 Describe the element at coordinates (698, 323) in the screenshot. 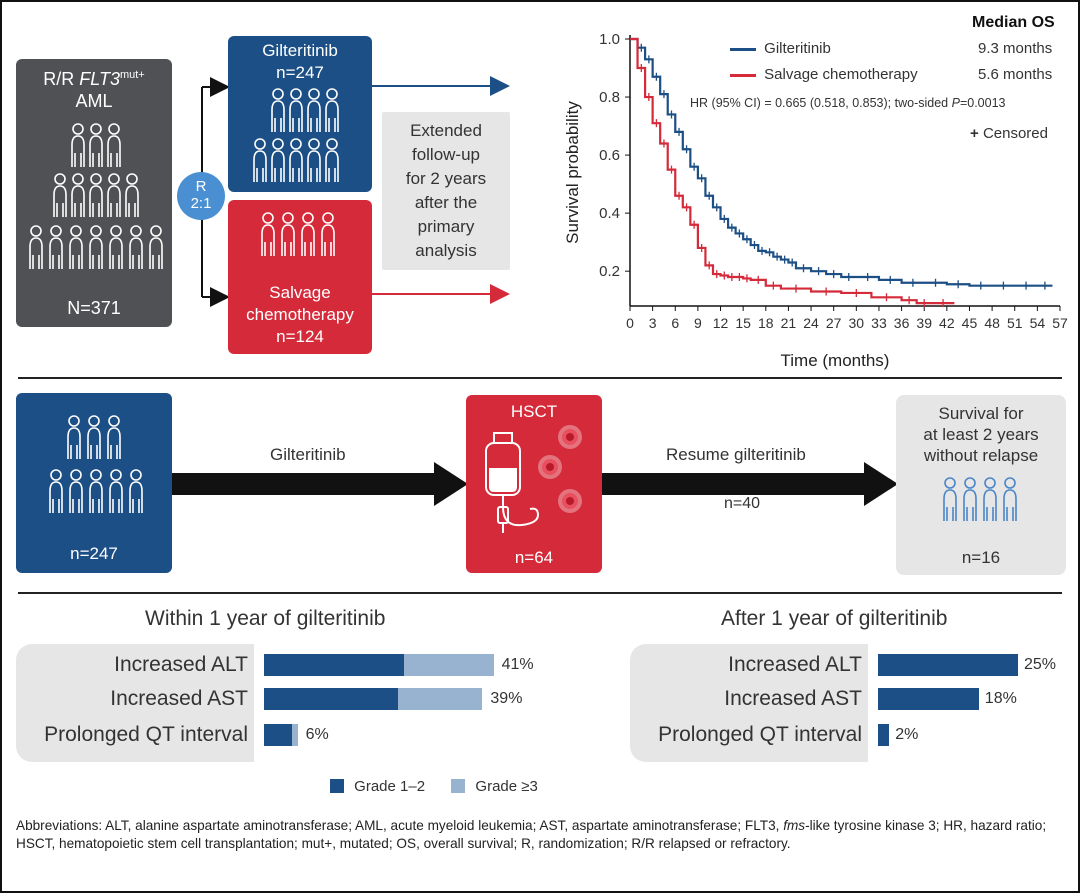

I see `x-tick-label: 9` at that location.